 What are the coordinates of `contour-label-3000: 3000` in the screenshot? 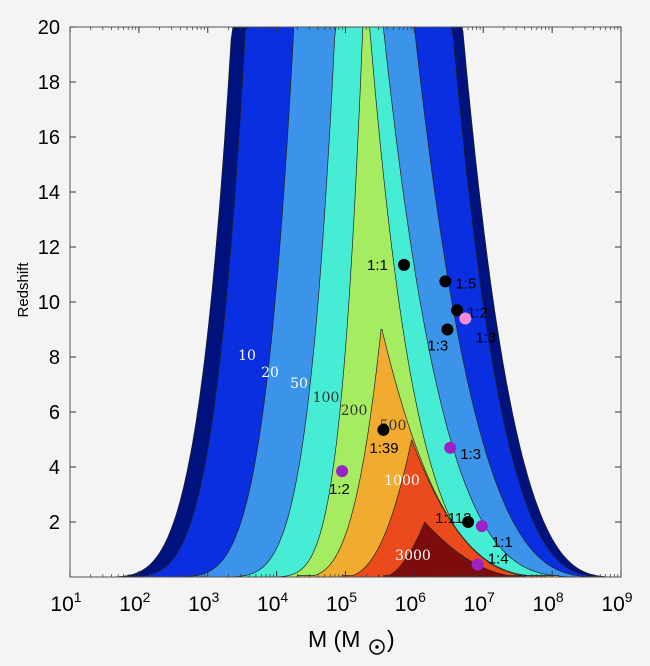 It's located at (413, 556).